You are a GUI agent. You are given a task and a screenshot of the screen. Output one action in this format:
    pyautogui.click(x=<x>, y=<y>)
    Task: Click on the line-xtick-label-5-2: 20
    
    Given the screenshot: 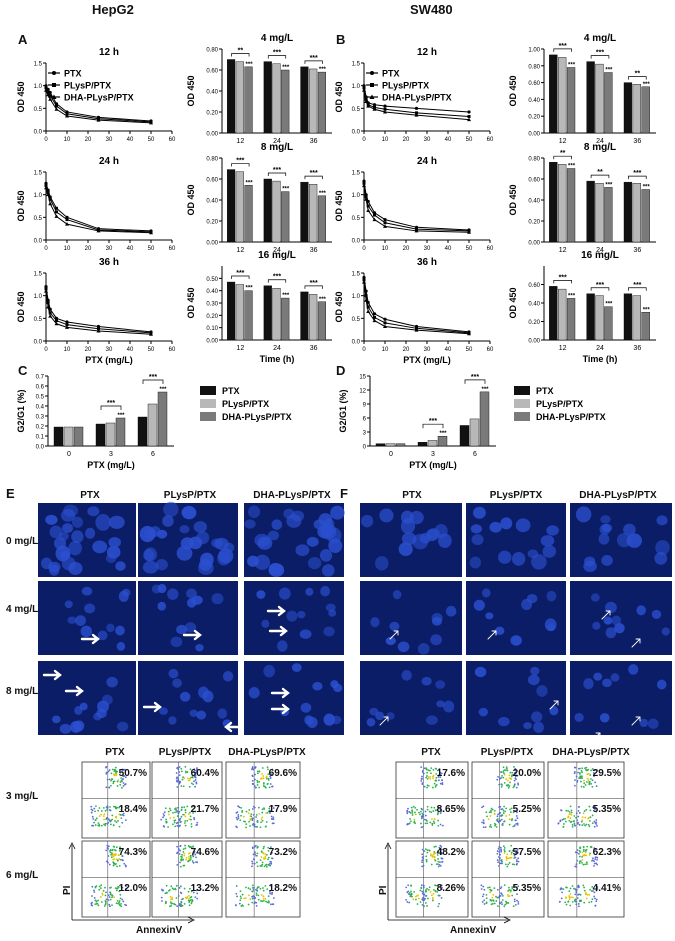 What is the action you would take?
    pyautogui.click(x=406, y=350)
    